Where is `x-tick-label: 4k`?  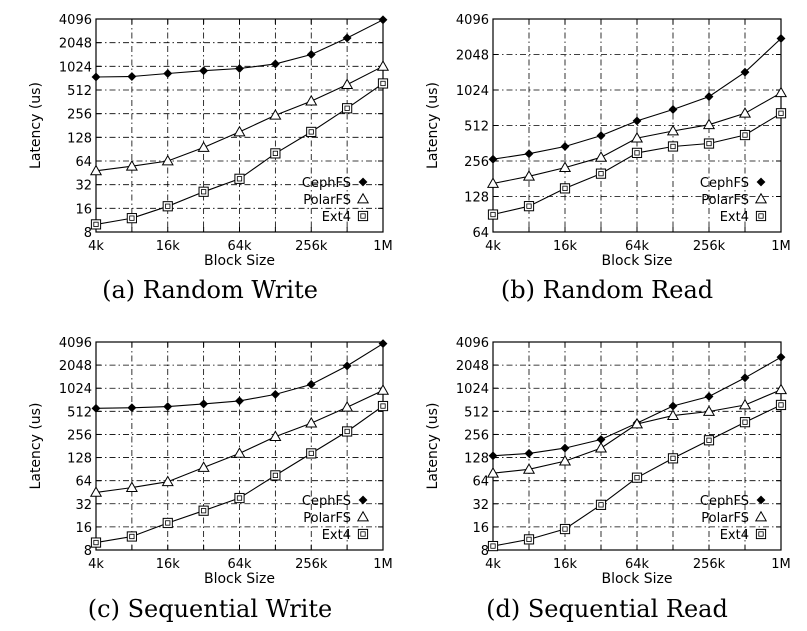 x-tick-label: 4k is located at coordinates (493, 564).